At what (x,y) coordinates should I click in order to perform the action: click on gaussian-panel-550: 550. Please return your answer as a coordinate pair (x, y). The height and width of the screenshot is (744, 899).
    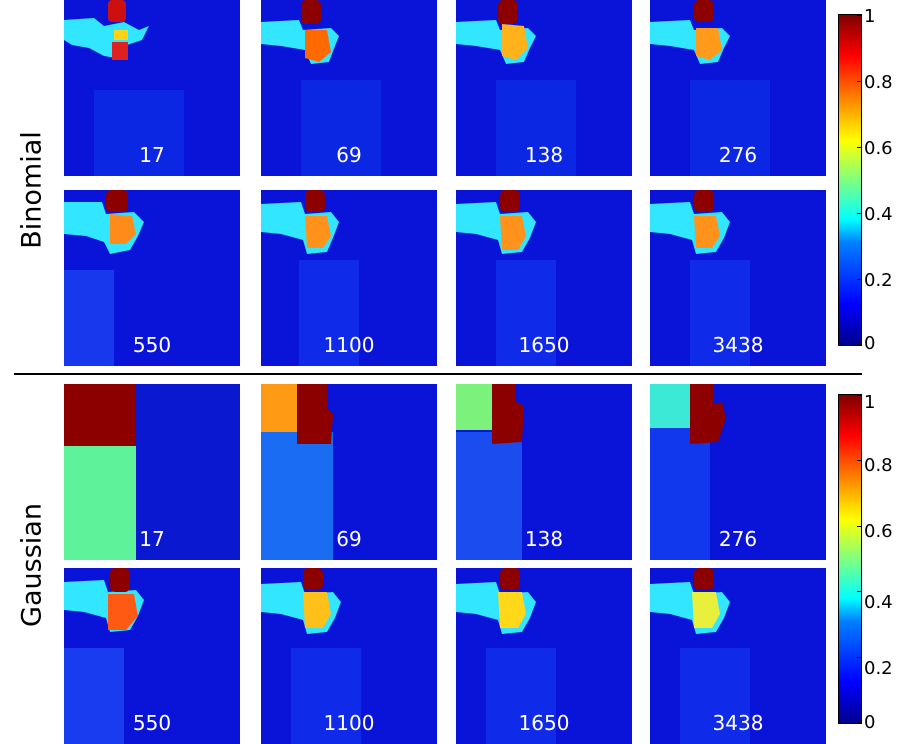
    Looking at the image, I should click on (152, 656).